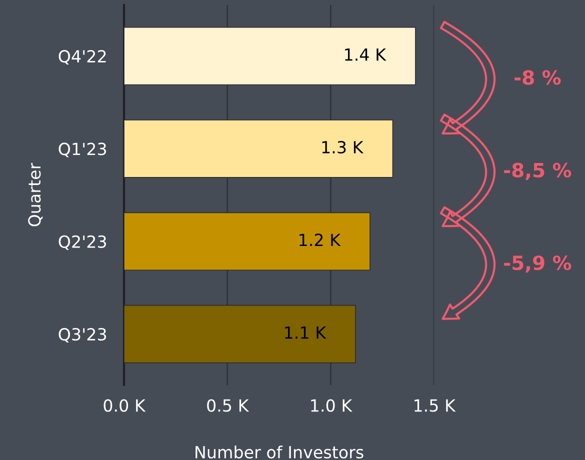 This screenshot has width=585, height=460. I want to click on text: -5,9 %, so click(538, 264).